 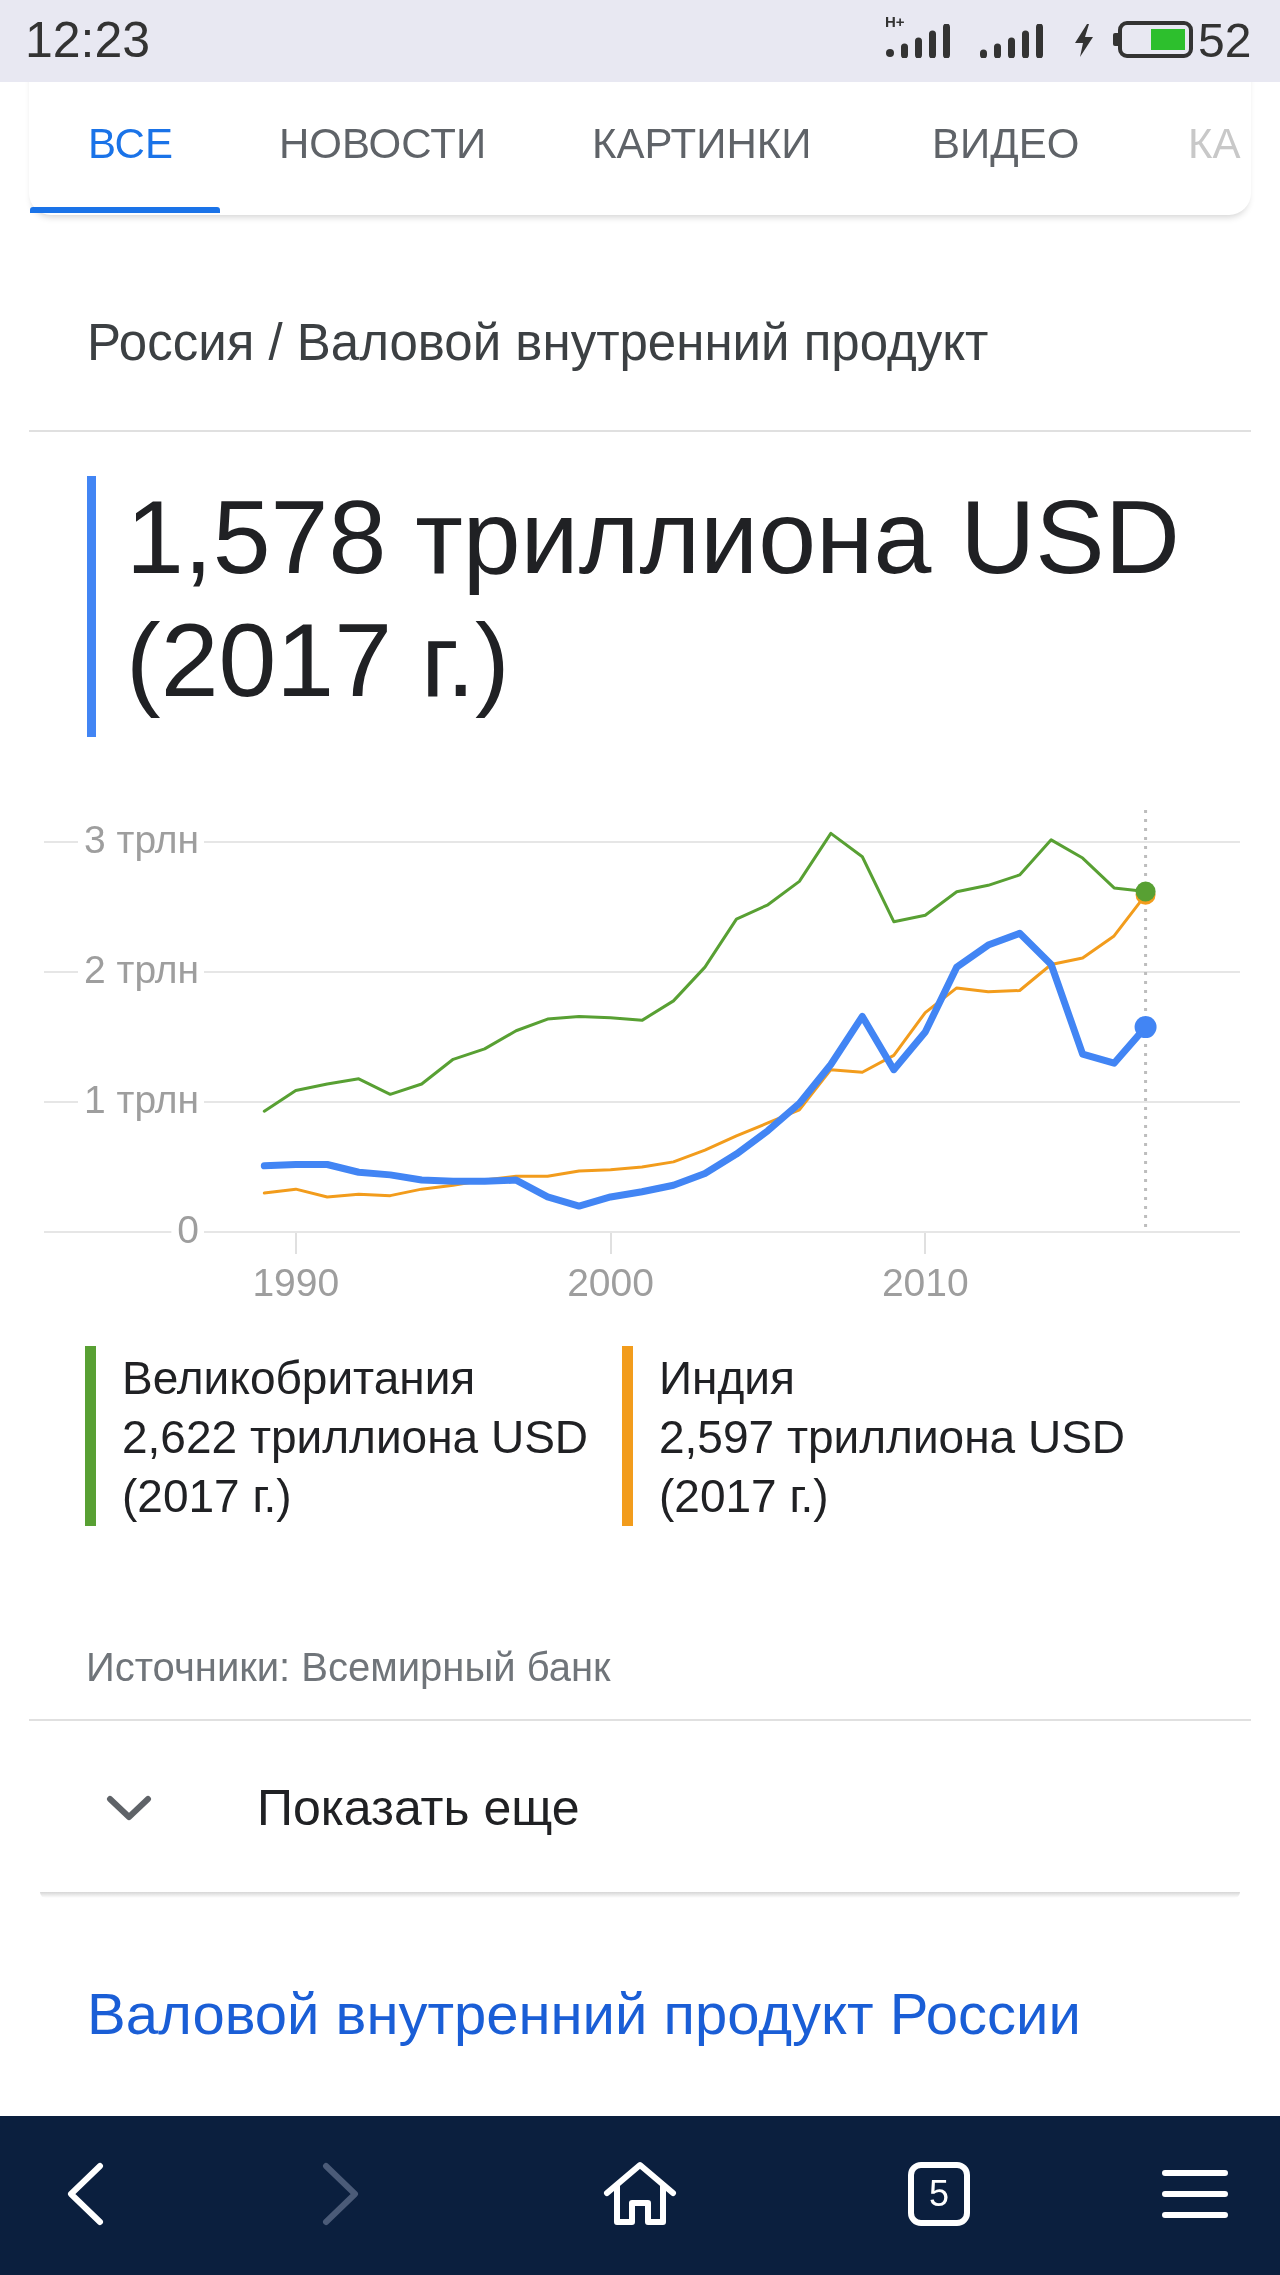 What do you see at coordinates (130, 144) in the screenshot?
I see `text: ВСЕ` at bounding box center [130, 144].